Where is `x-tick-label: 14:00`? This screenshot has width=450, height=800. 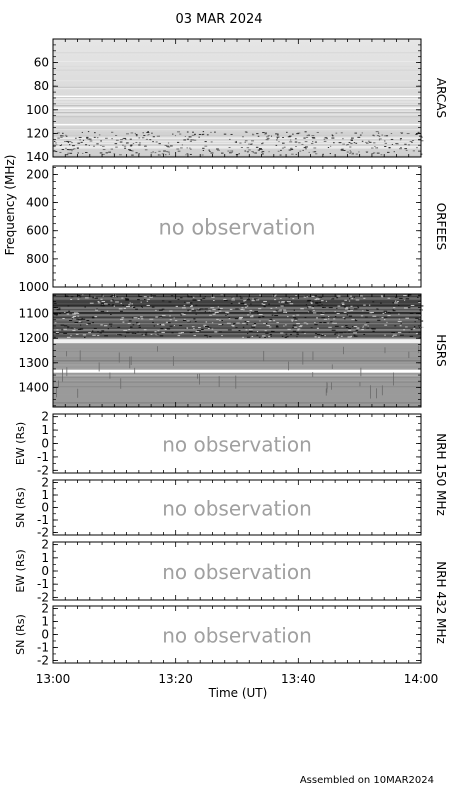 x-tick-label: 14:00 is located at coordinates (421, 679).